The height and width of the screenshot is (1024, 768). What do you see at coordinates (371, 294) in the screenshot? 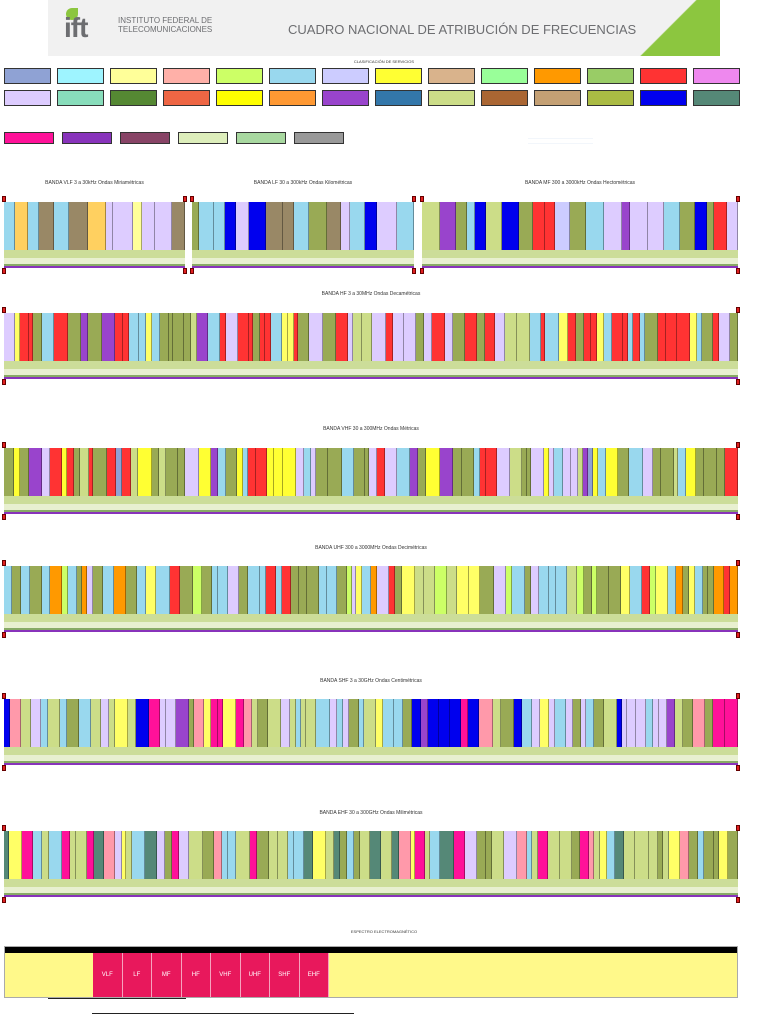
I see `band-title: BANDA HF 3 a 30MHz Ondas Decamétricas` at bounding box center [371, 294].